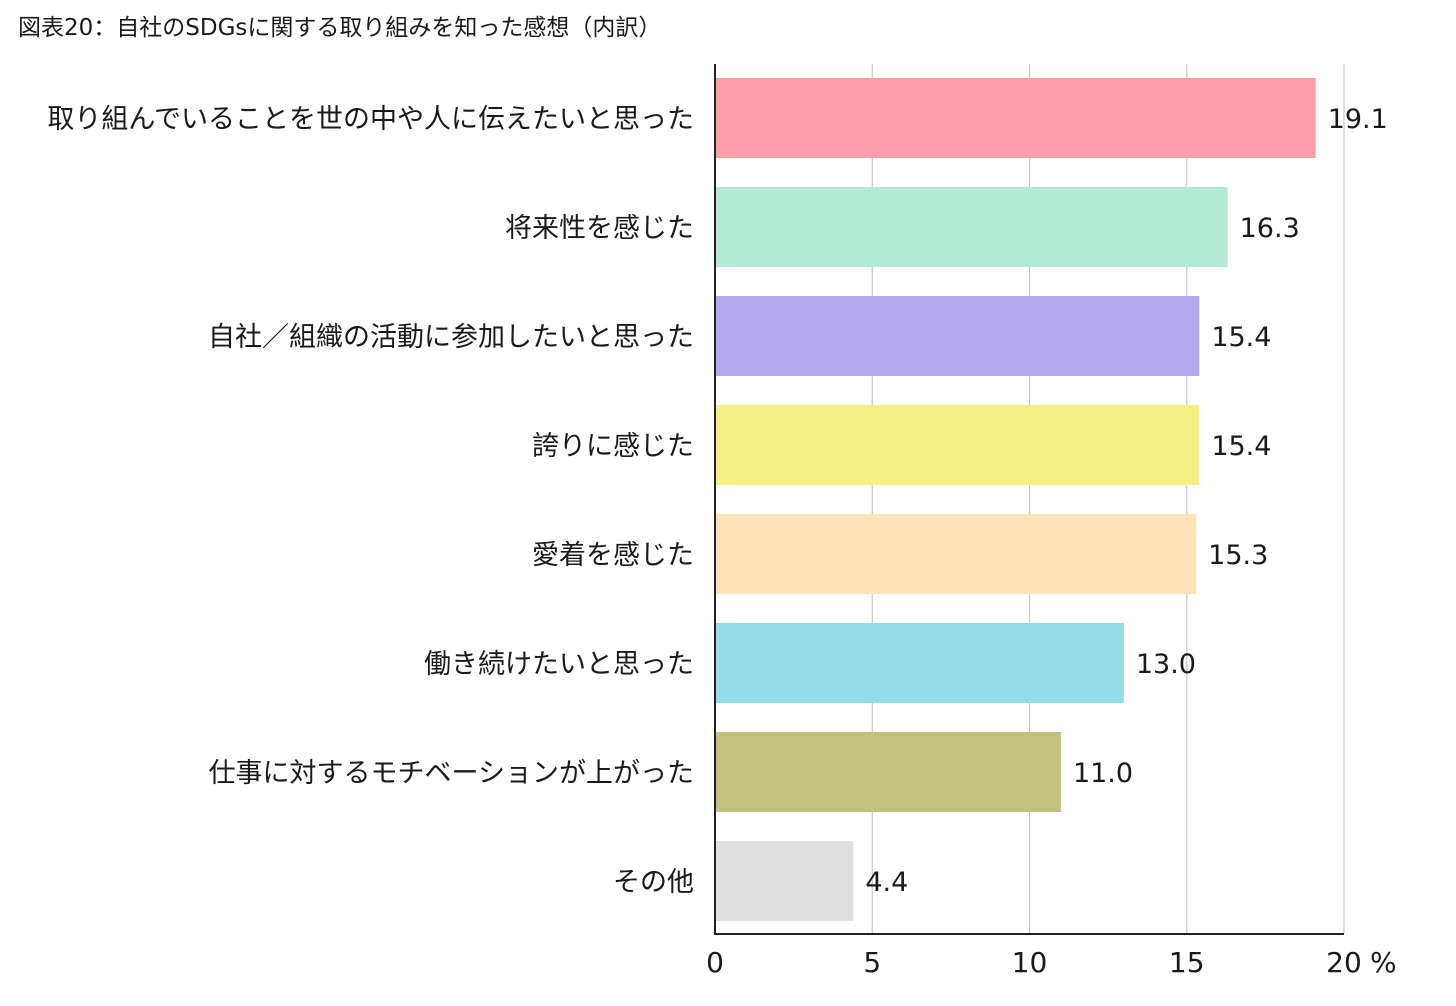  What do you see at coordinates (1383, 962) in the screenshot?
I see `x-axis-unit: %` at bounding box center [1383, 962].